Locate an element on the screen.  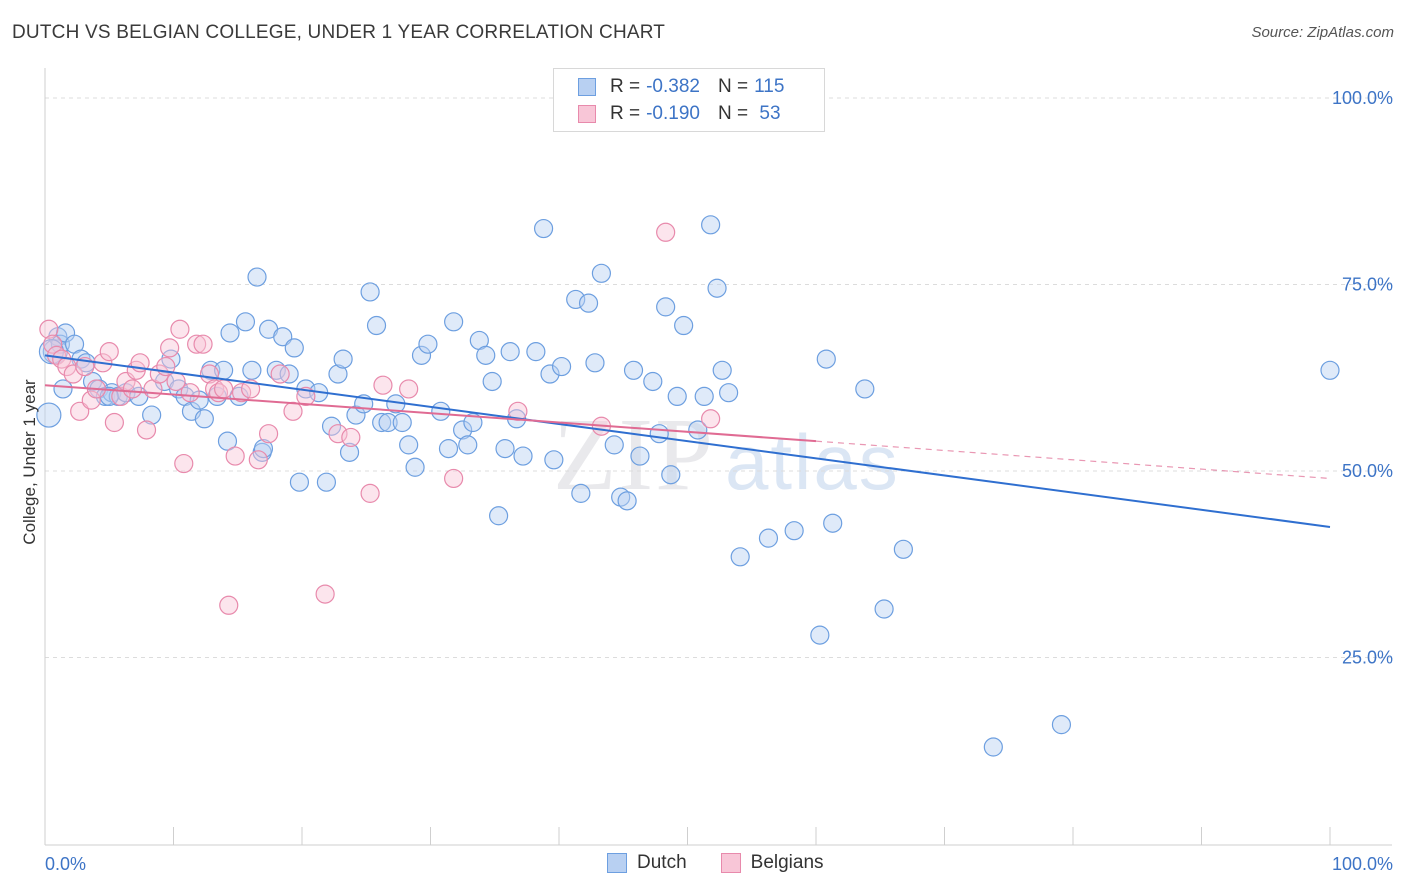
legend-r-value: -0.190 is located at coordinates (673, 113).